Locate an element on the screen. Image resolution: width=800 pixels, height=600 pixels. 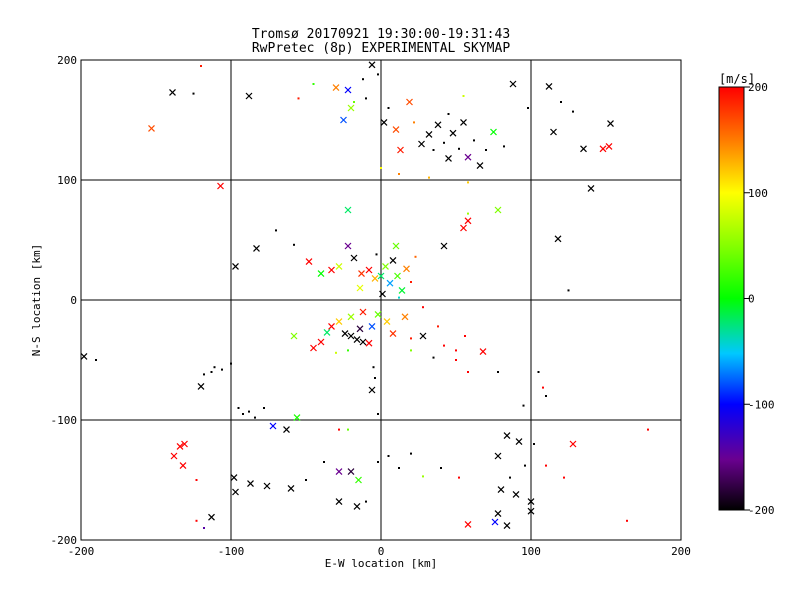
colorbar-tick-label: -100 is located at coordinates (761, 404).